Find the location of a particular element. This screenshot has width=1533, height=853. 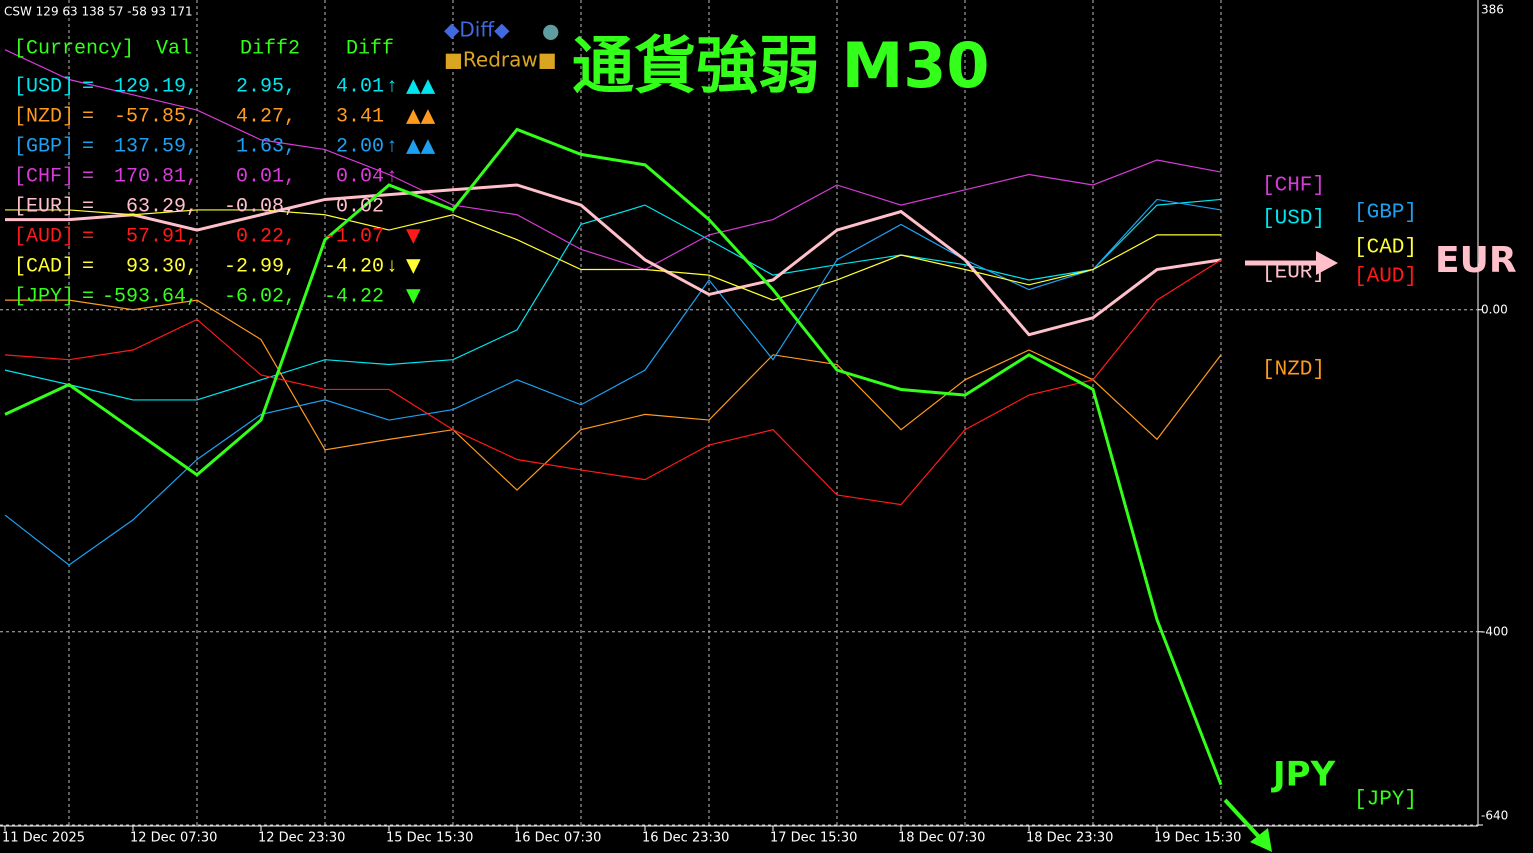

row-currency: [JPY] is located at coordinates (44, 296).